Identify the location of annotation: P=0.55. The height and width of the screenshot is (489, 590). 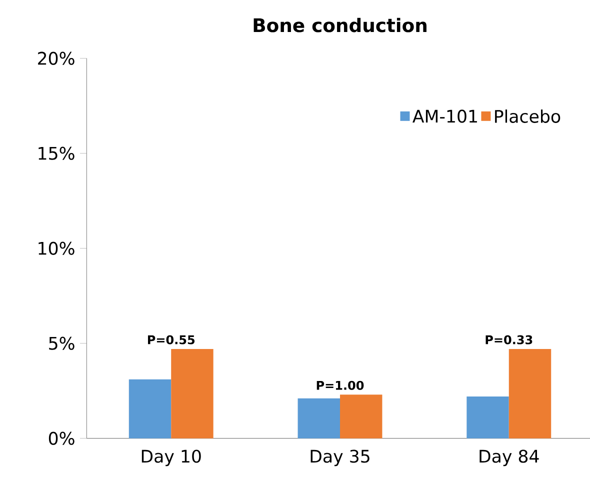
(171, 339).